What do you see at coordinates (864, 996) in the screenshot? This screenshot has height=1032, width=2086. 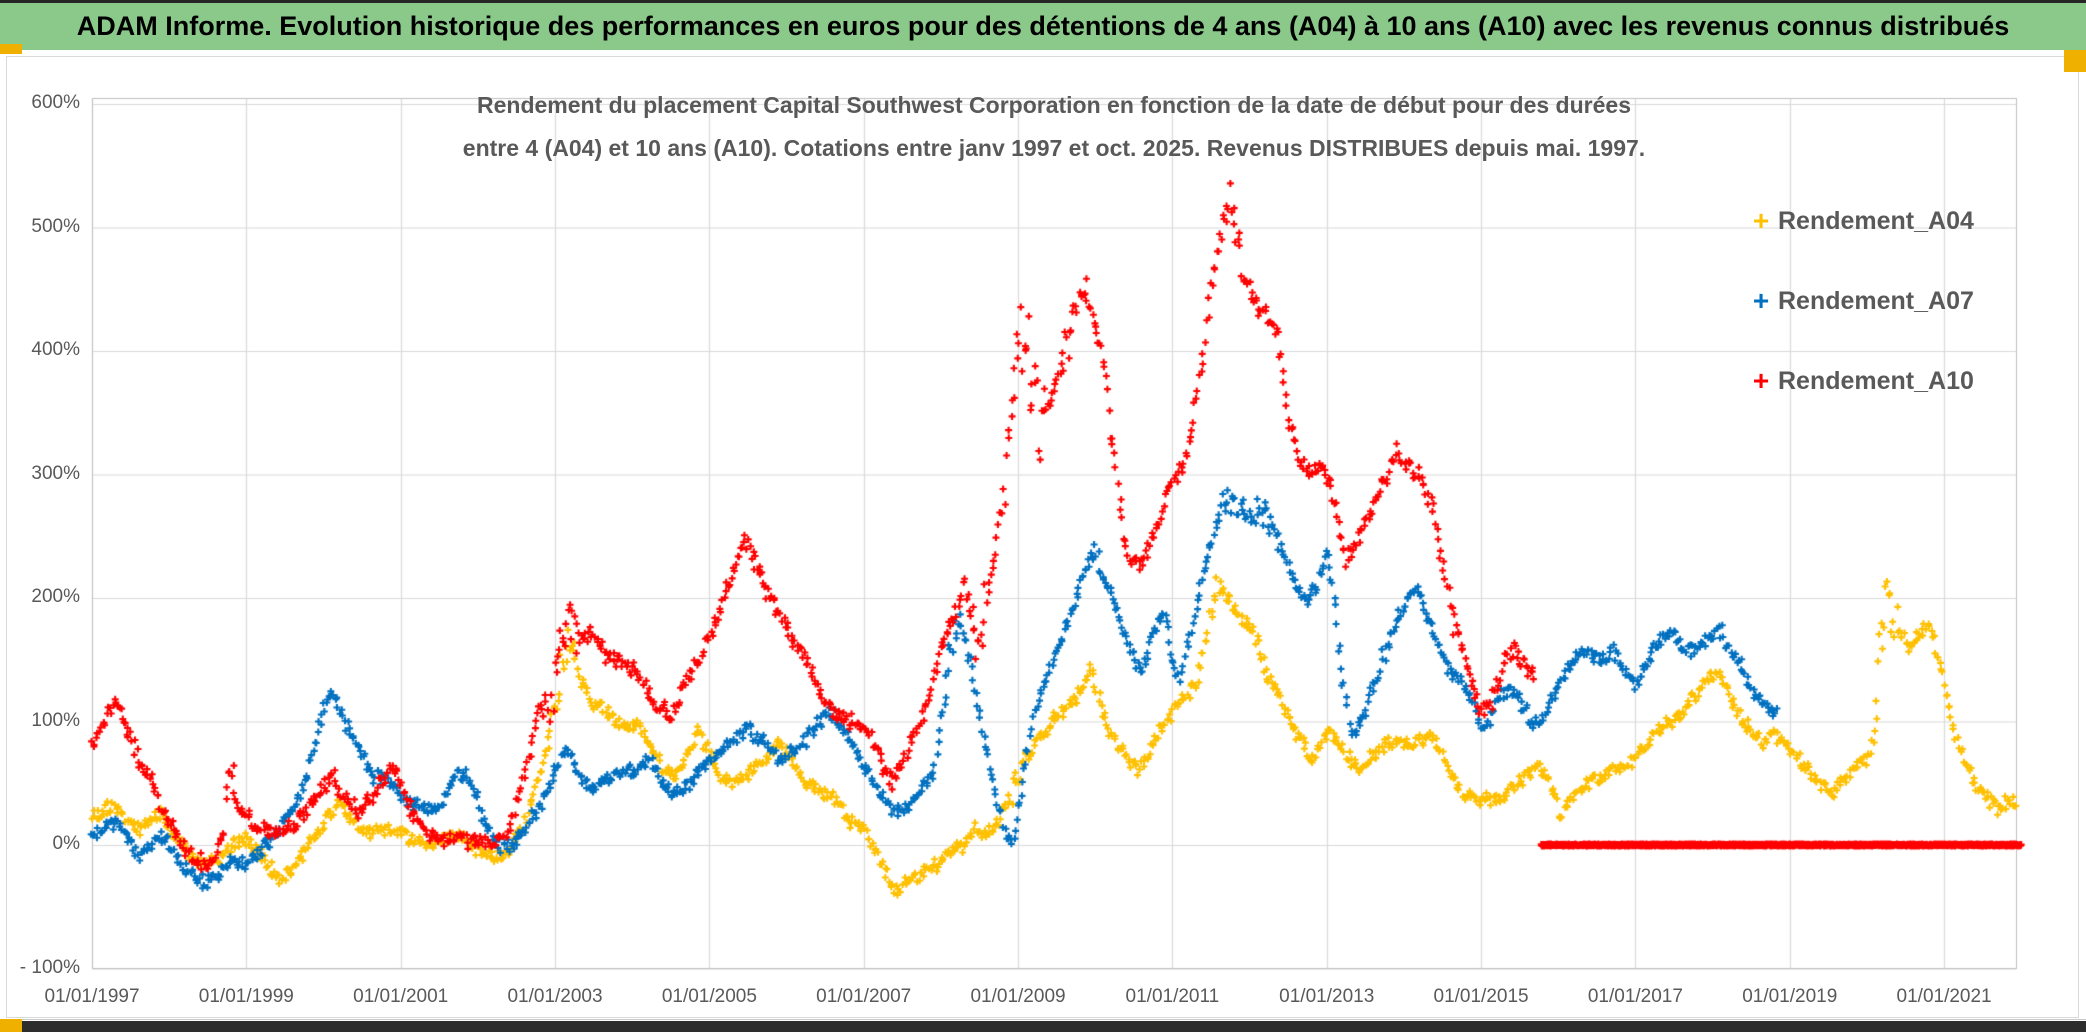 I see `x-tick-label: 01/01/2007` at bounding box center [864, 996].